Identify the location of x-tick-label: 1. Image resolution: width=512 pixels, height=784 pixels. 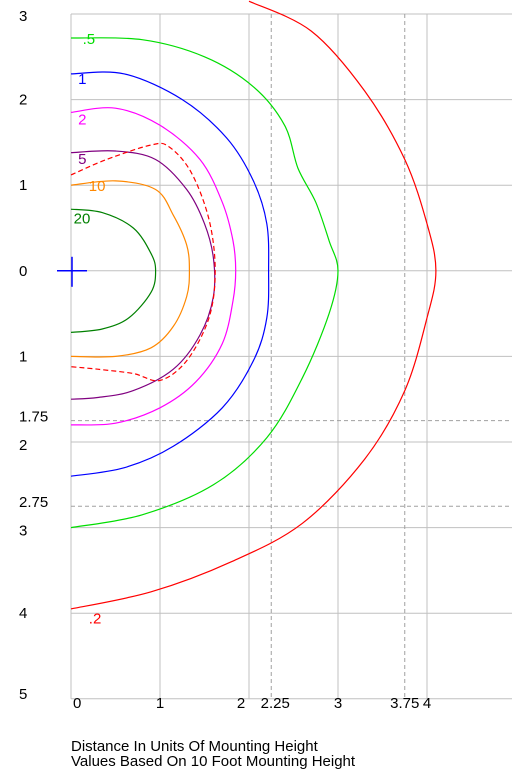
(160, 703).